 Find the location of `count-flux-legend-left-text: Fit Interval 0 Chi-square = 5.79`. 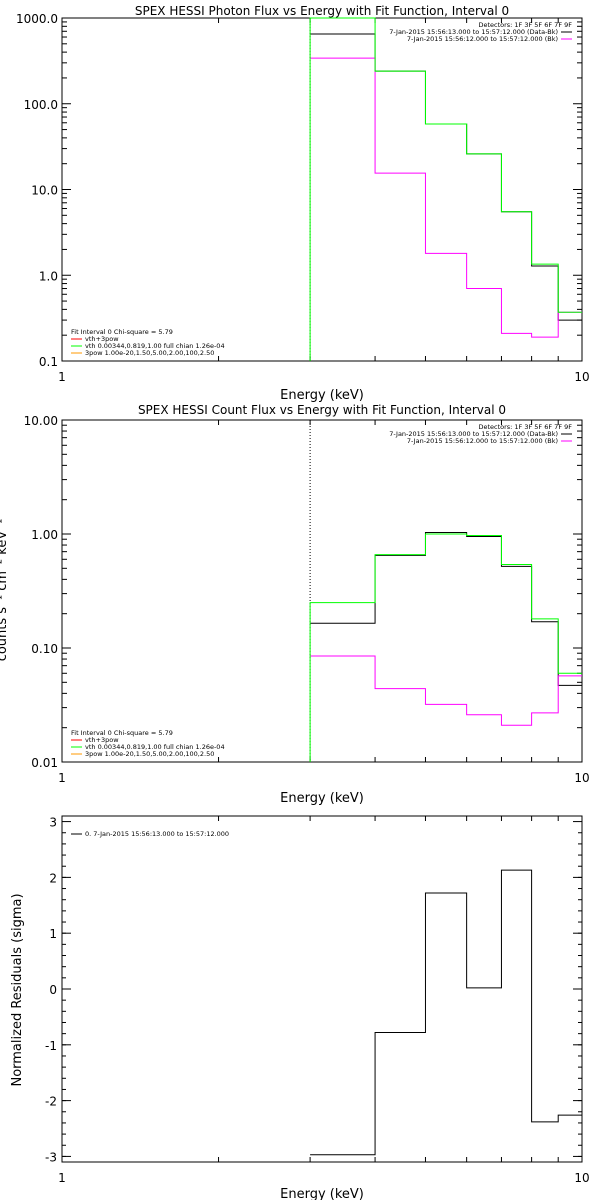

count-flux-legend-left-text: Fit Interval 0 Chi-square = 5.79 is located at coordinates (122, 733).